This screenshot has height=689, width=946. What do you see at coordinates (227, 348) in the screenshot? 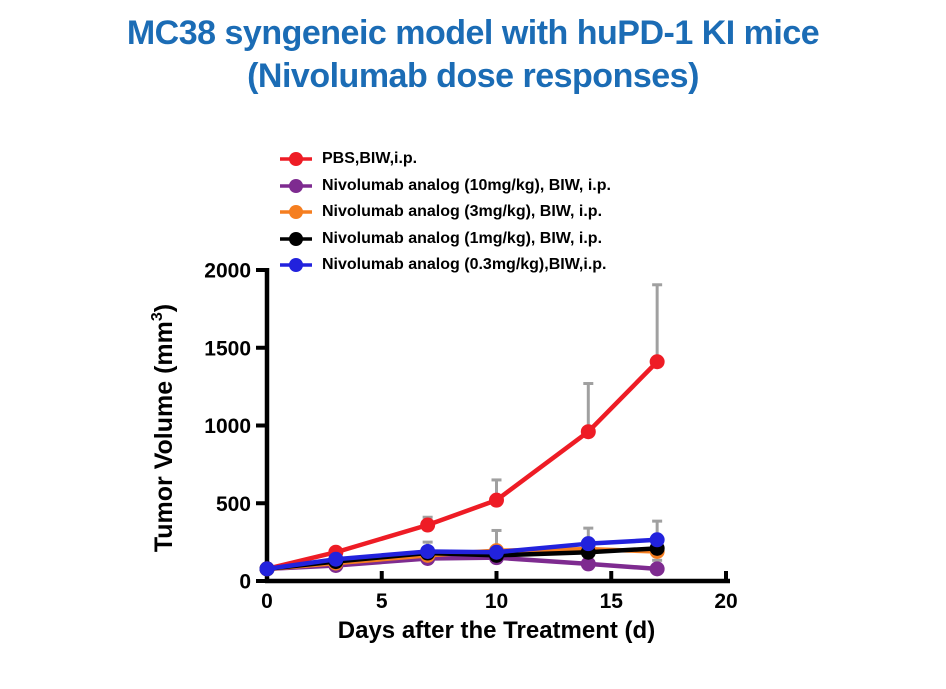
I see `y-tick-label: 1500` at bounding box center [227, 348].